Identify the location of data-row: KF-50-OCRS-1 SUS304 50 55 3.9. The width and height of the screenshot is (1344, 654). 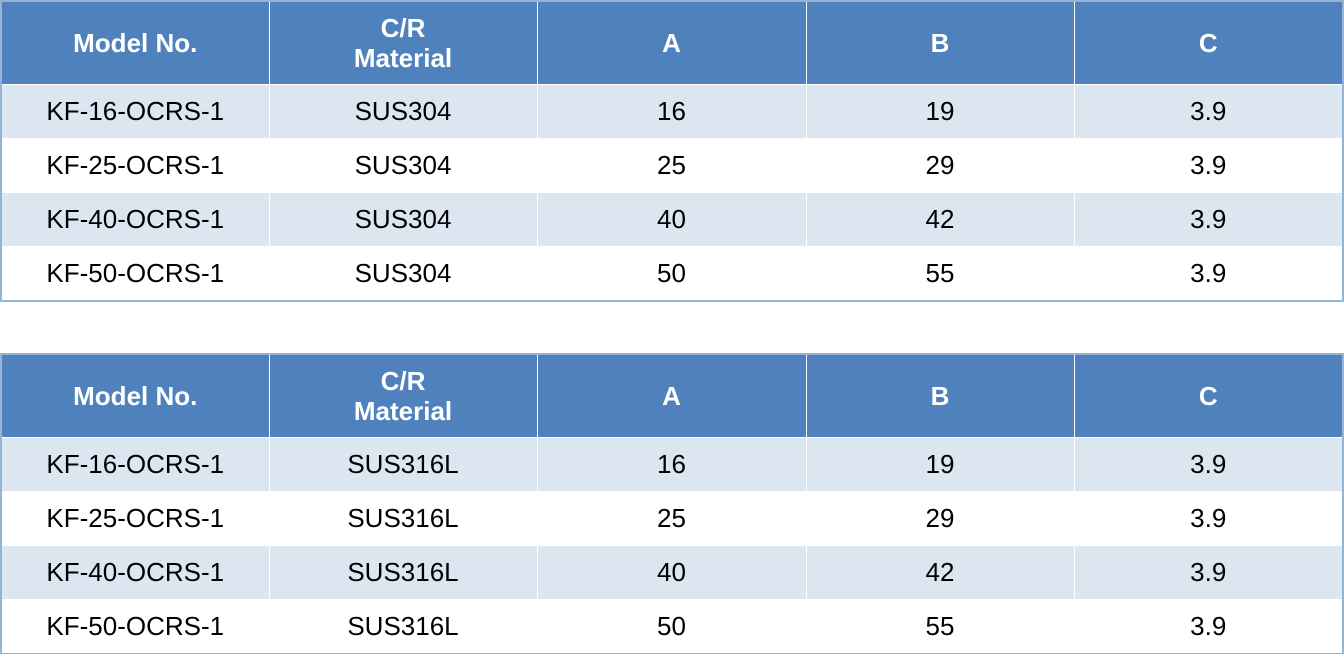
(672, 273).